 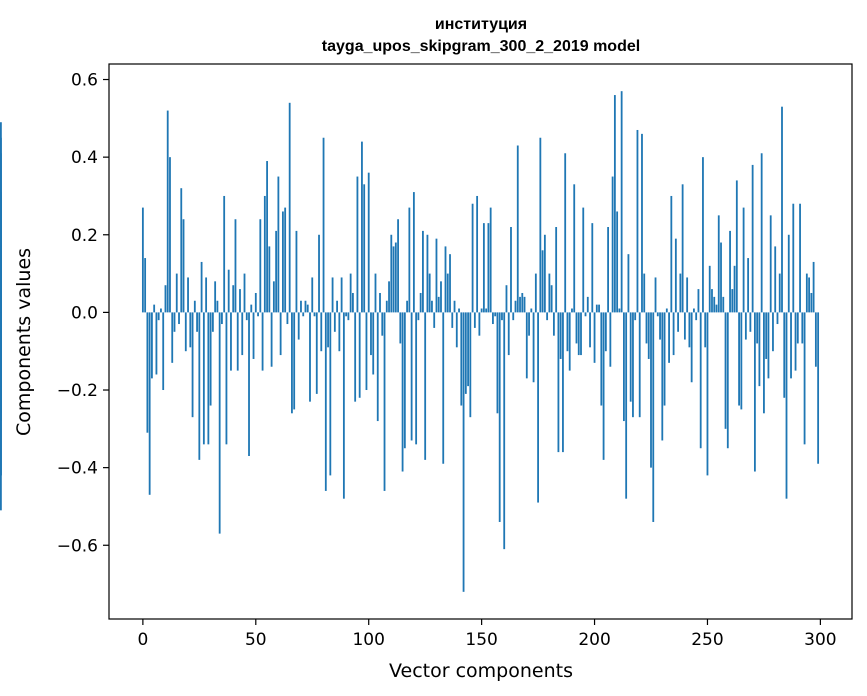 What do you see at coordinates (481, 671) in the screenshot?
I see `x-axis-label: Vector components` at bounding box center [481, 671].